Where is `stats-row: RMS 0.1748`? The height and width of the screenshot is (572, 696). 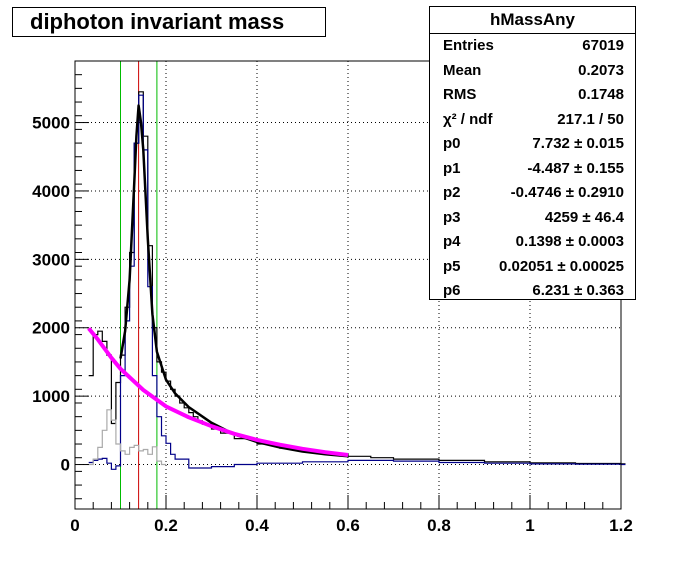
stats-row: RMS 0.1748 is located at coordinates (532, 95).